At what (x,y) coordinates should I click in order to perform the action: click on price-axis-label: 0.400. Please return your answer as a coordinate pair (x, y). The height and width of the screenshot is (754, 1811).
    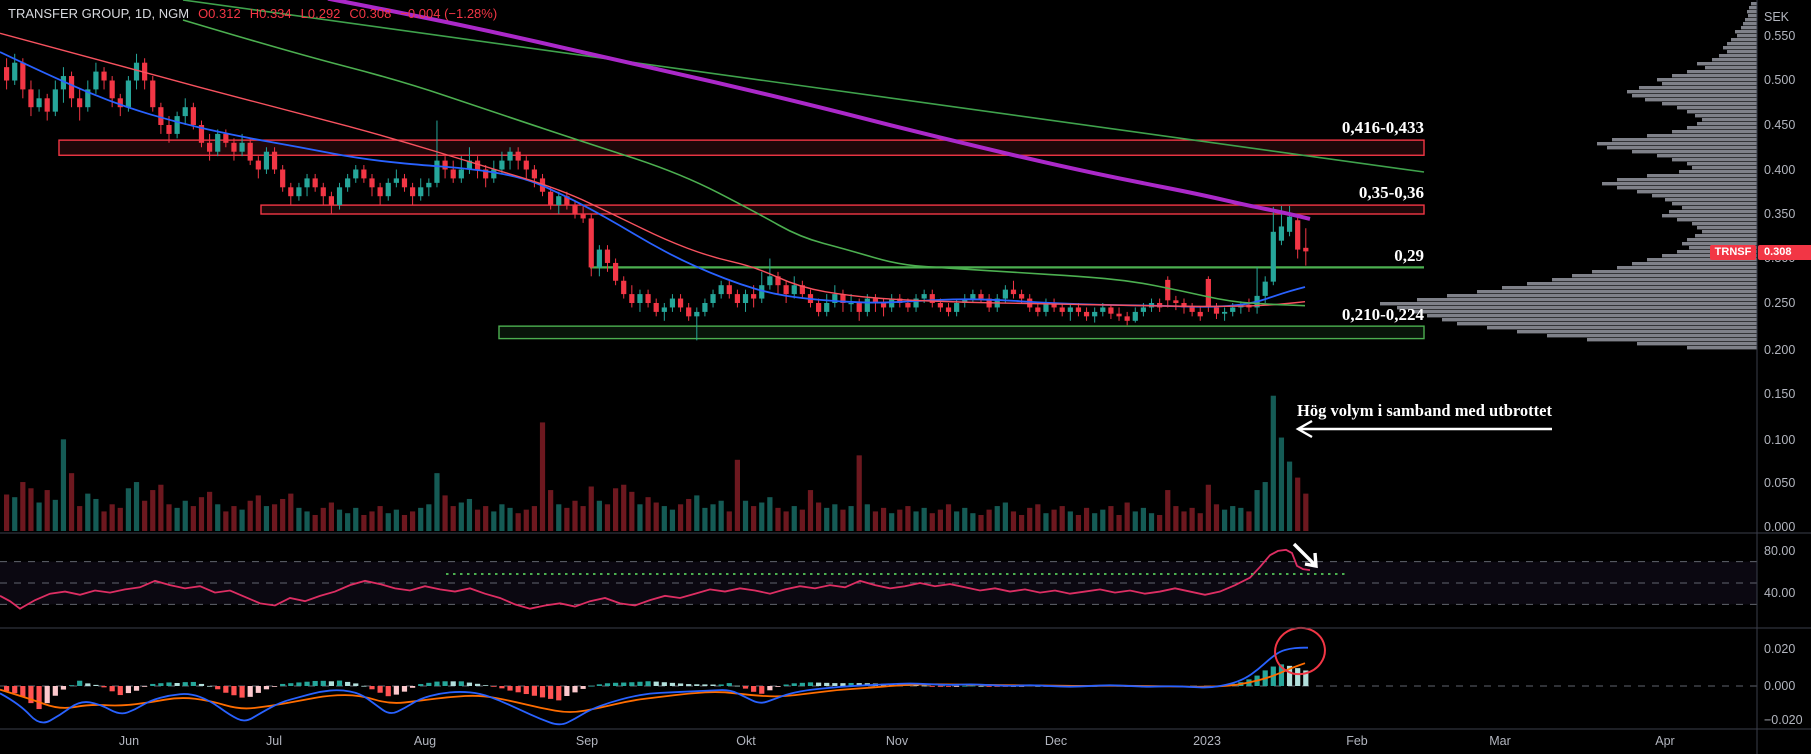
    Looking at the image, I should click on (1779, 170).